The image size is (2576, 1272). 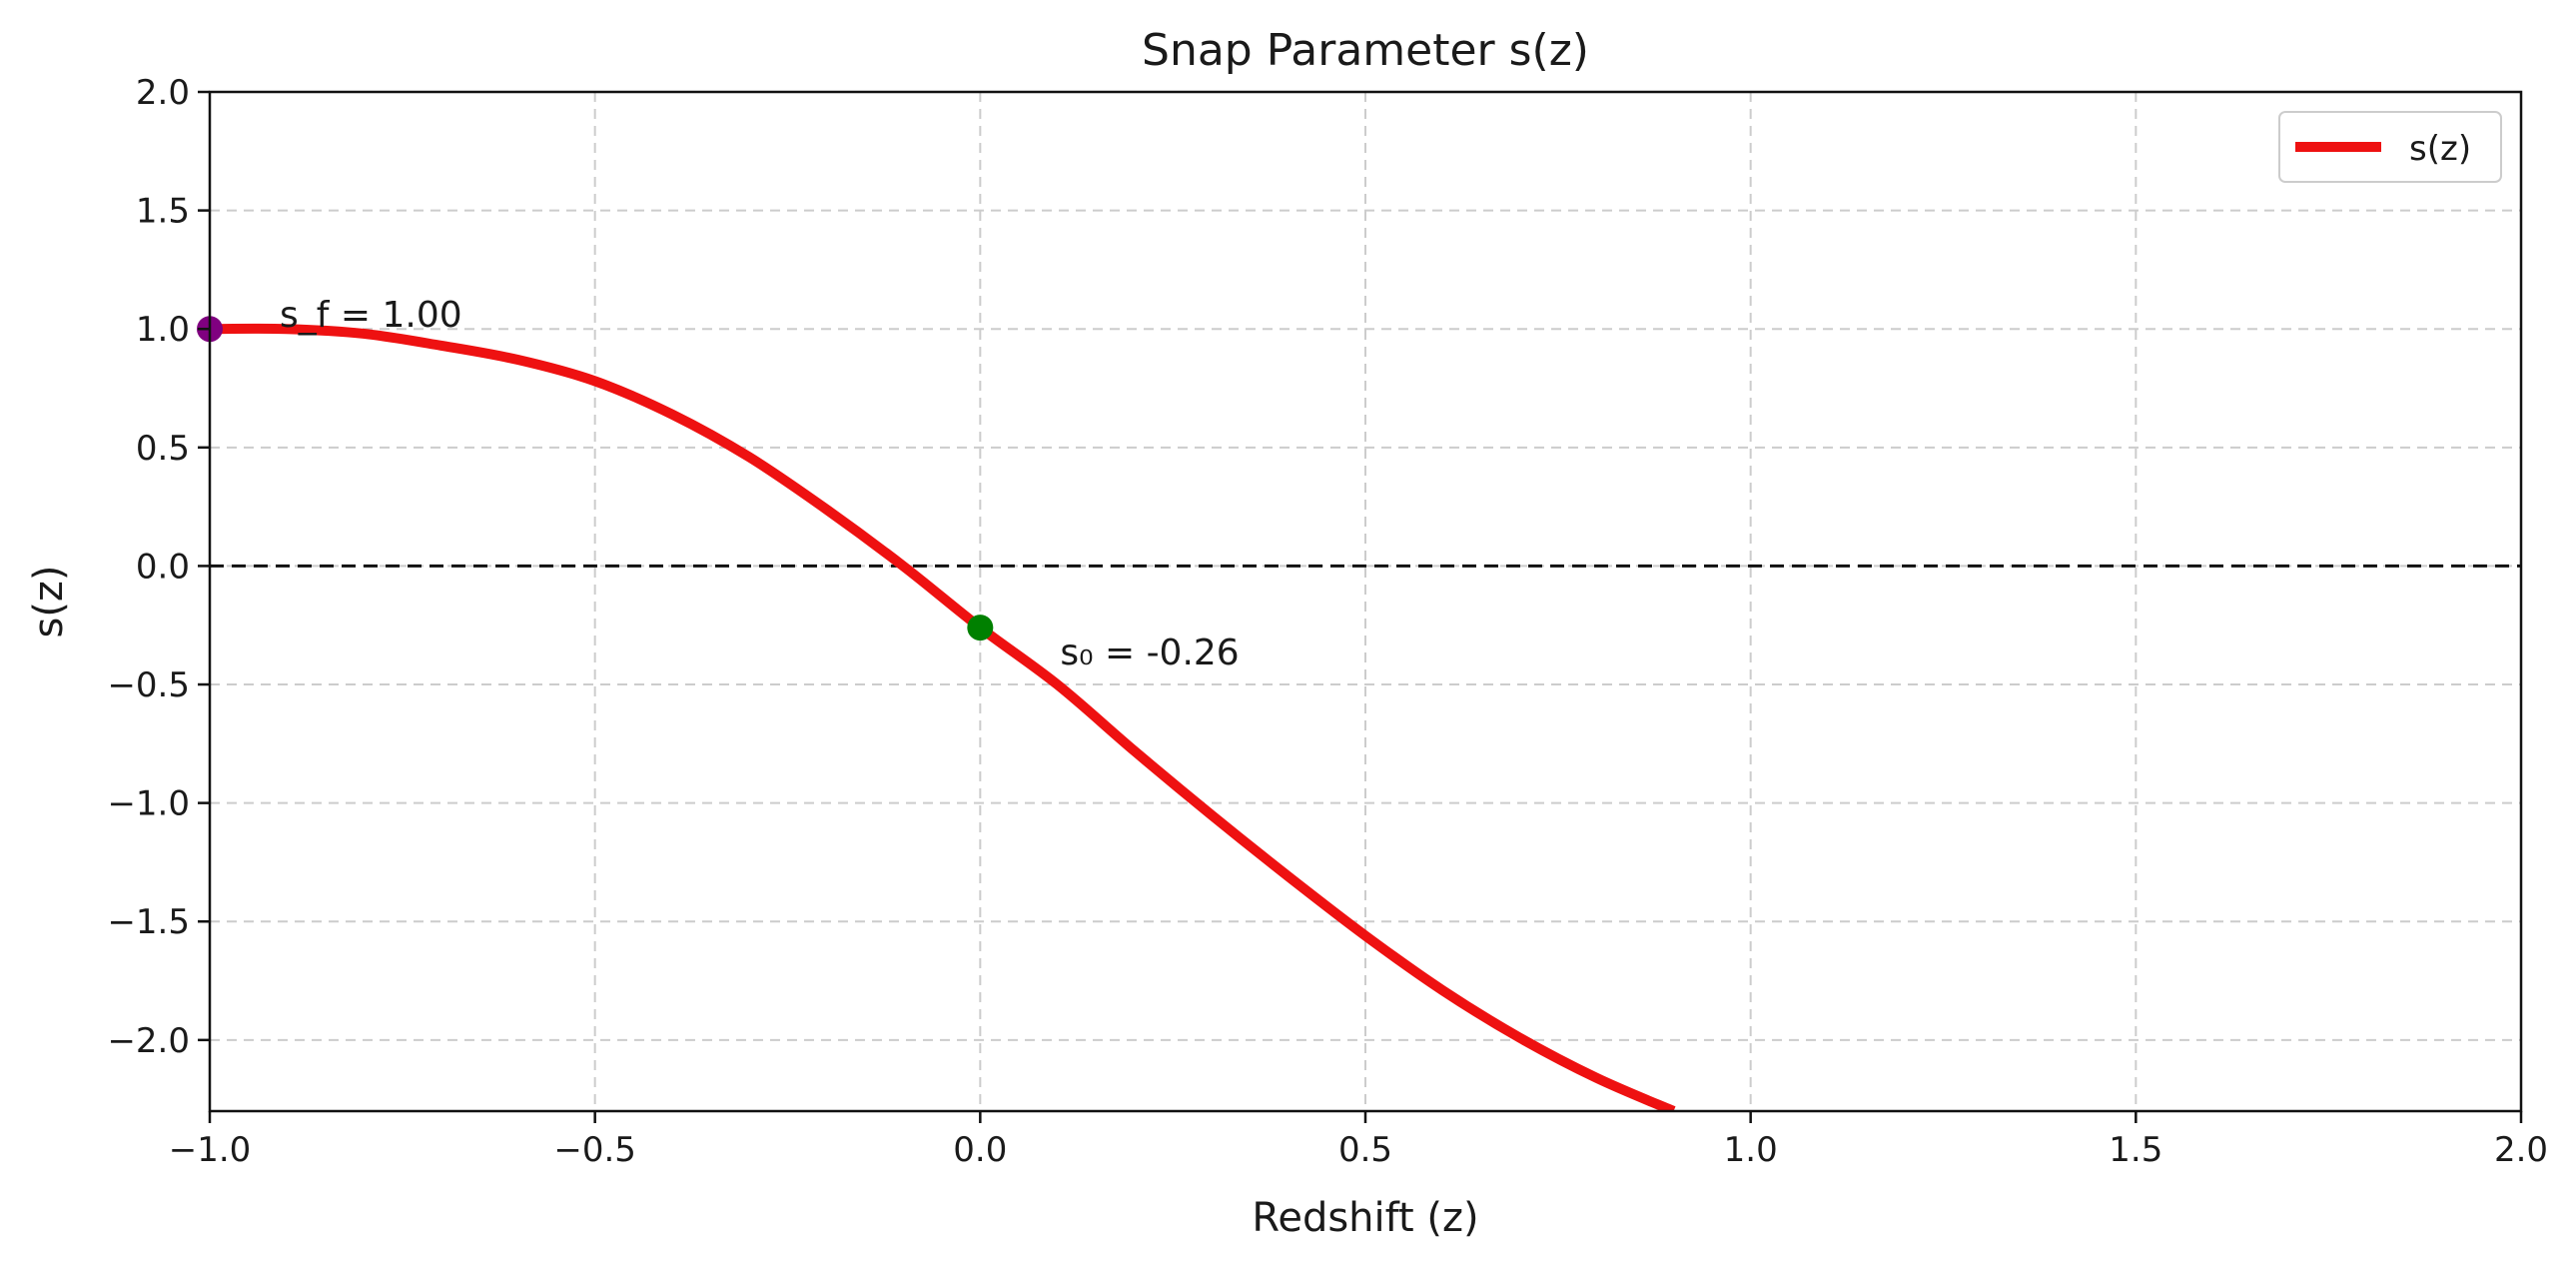 What do you see at coordinates (980, 1150) in the screenshot?
I see `x-tick-label-2: 0.0` at bounding box center [980, 1150].